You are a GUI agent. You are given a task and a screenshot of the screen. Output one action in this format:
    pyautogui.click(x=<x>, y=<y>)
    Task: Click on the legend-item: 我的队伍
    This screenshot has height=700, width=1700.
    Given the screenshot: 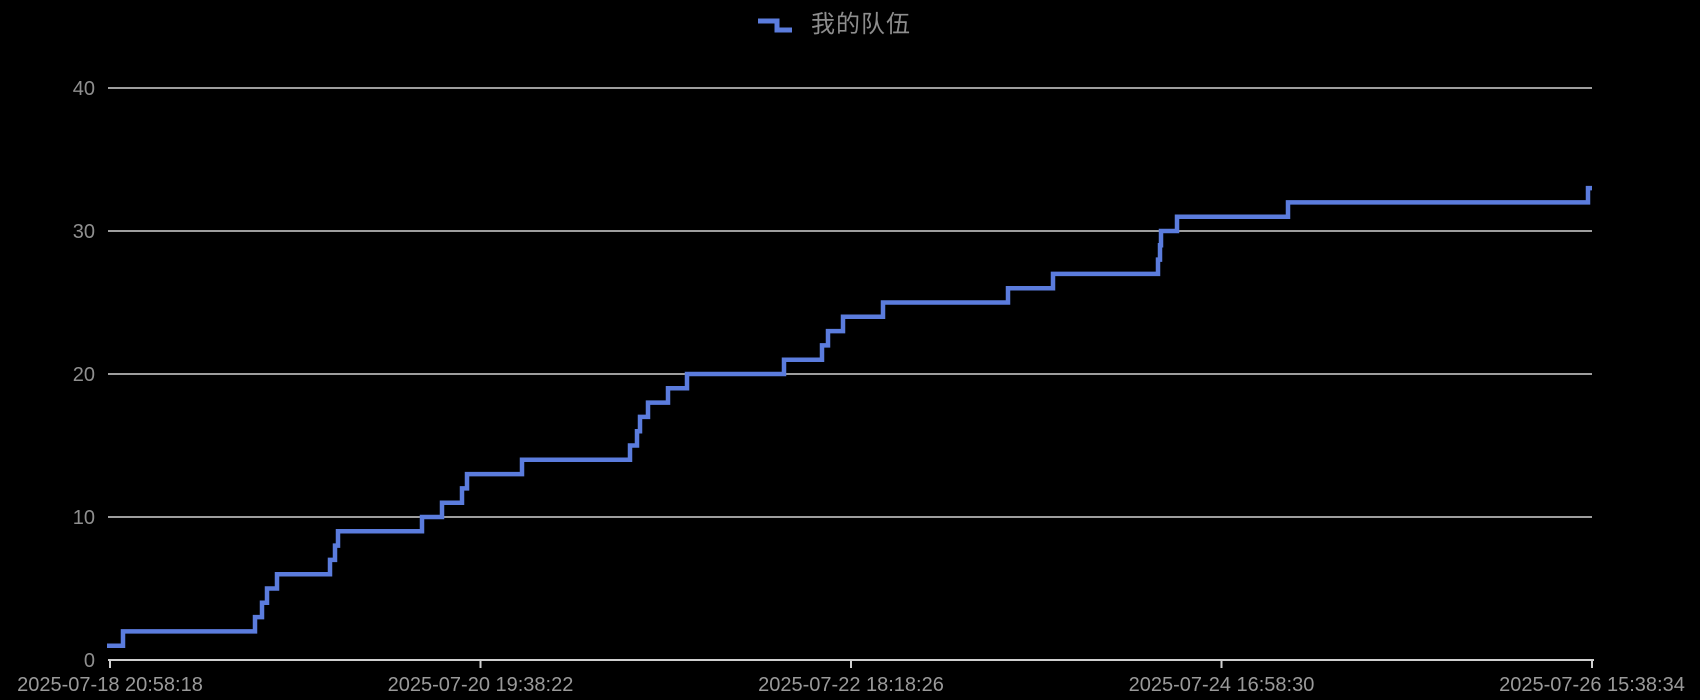 What is the action you would take?
    pyautogui.click(x=834, y=25)
    